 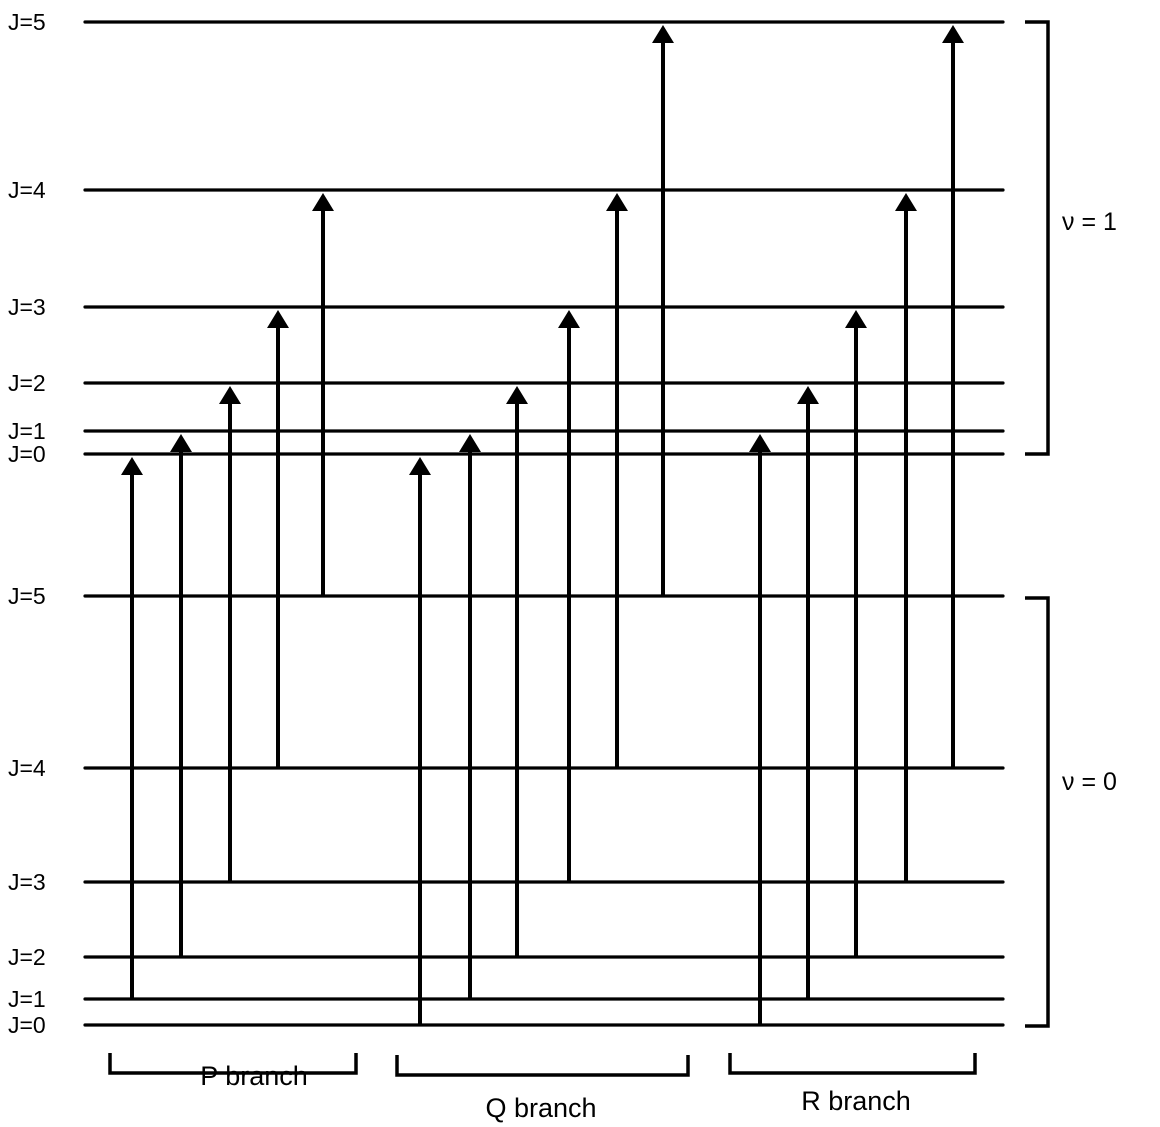 I want to click on state-brackets, so click(x=1037, y=524).